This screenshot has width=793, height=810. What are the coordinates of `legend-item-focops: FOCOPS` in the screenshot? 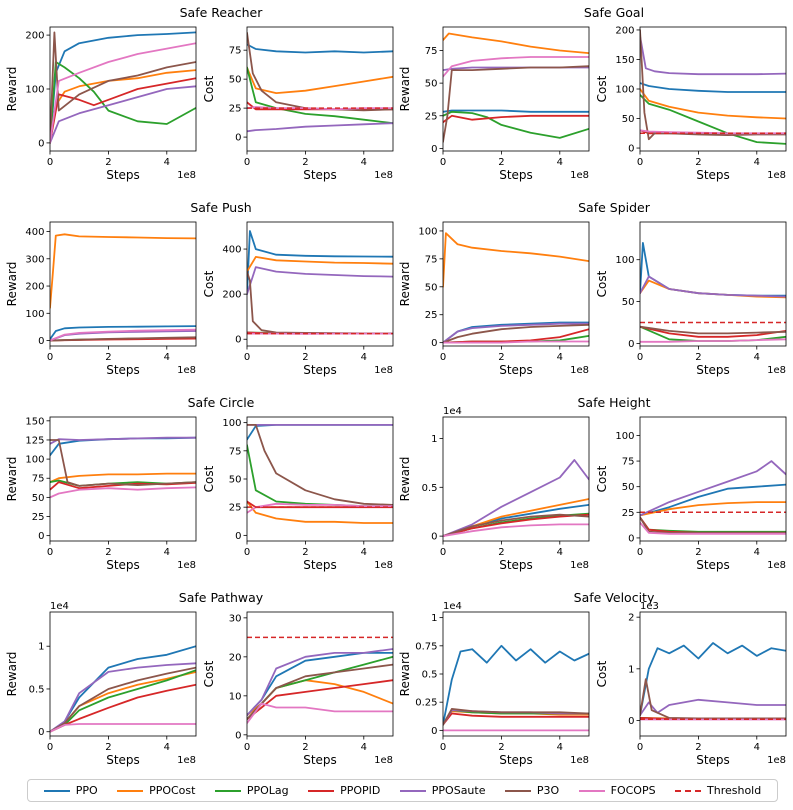 It's located at (617, 790).